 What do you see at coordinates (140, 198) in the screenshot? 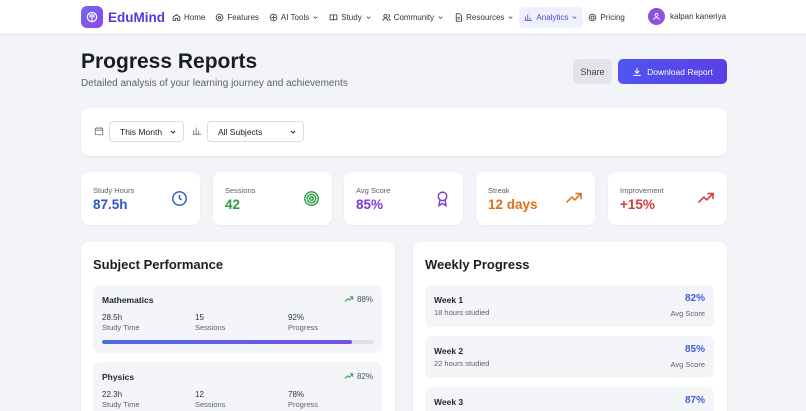
I see `stat-card-study-hours: Study Hours 87.5h` at bounding box center [140, 198].